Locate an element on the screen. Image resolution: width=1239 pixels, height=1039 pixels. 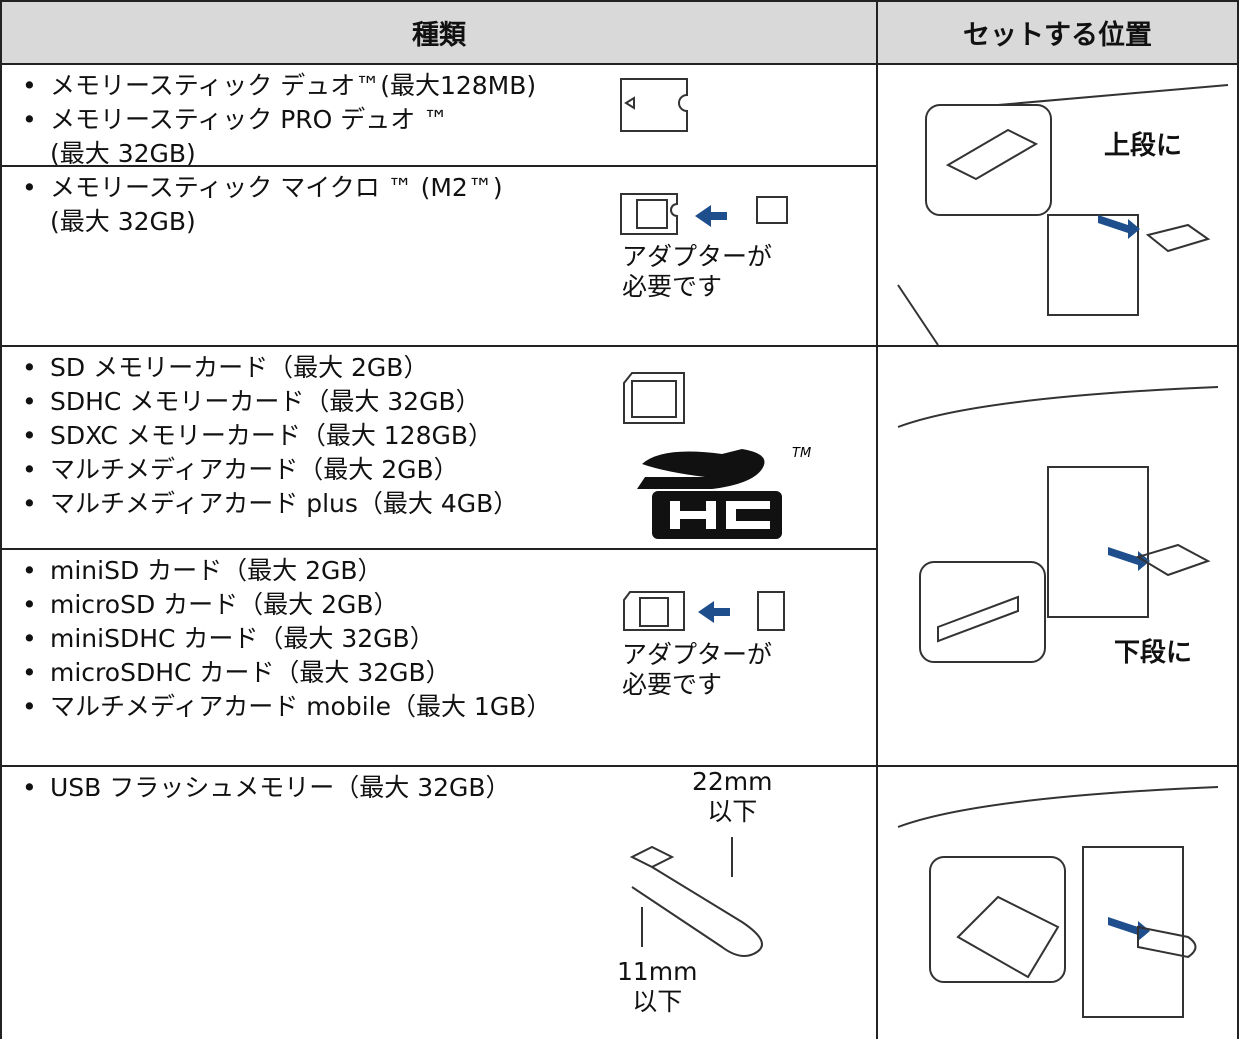
item: SDXC メモリーカード（最大 128GB） is located at coordinates (269, 436).